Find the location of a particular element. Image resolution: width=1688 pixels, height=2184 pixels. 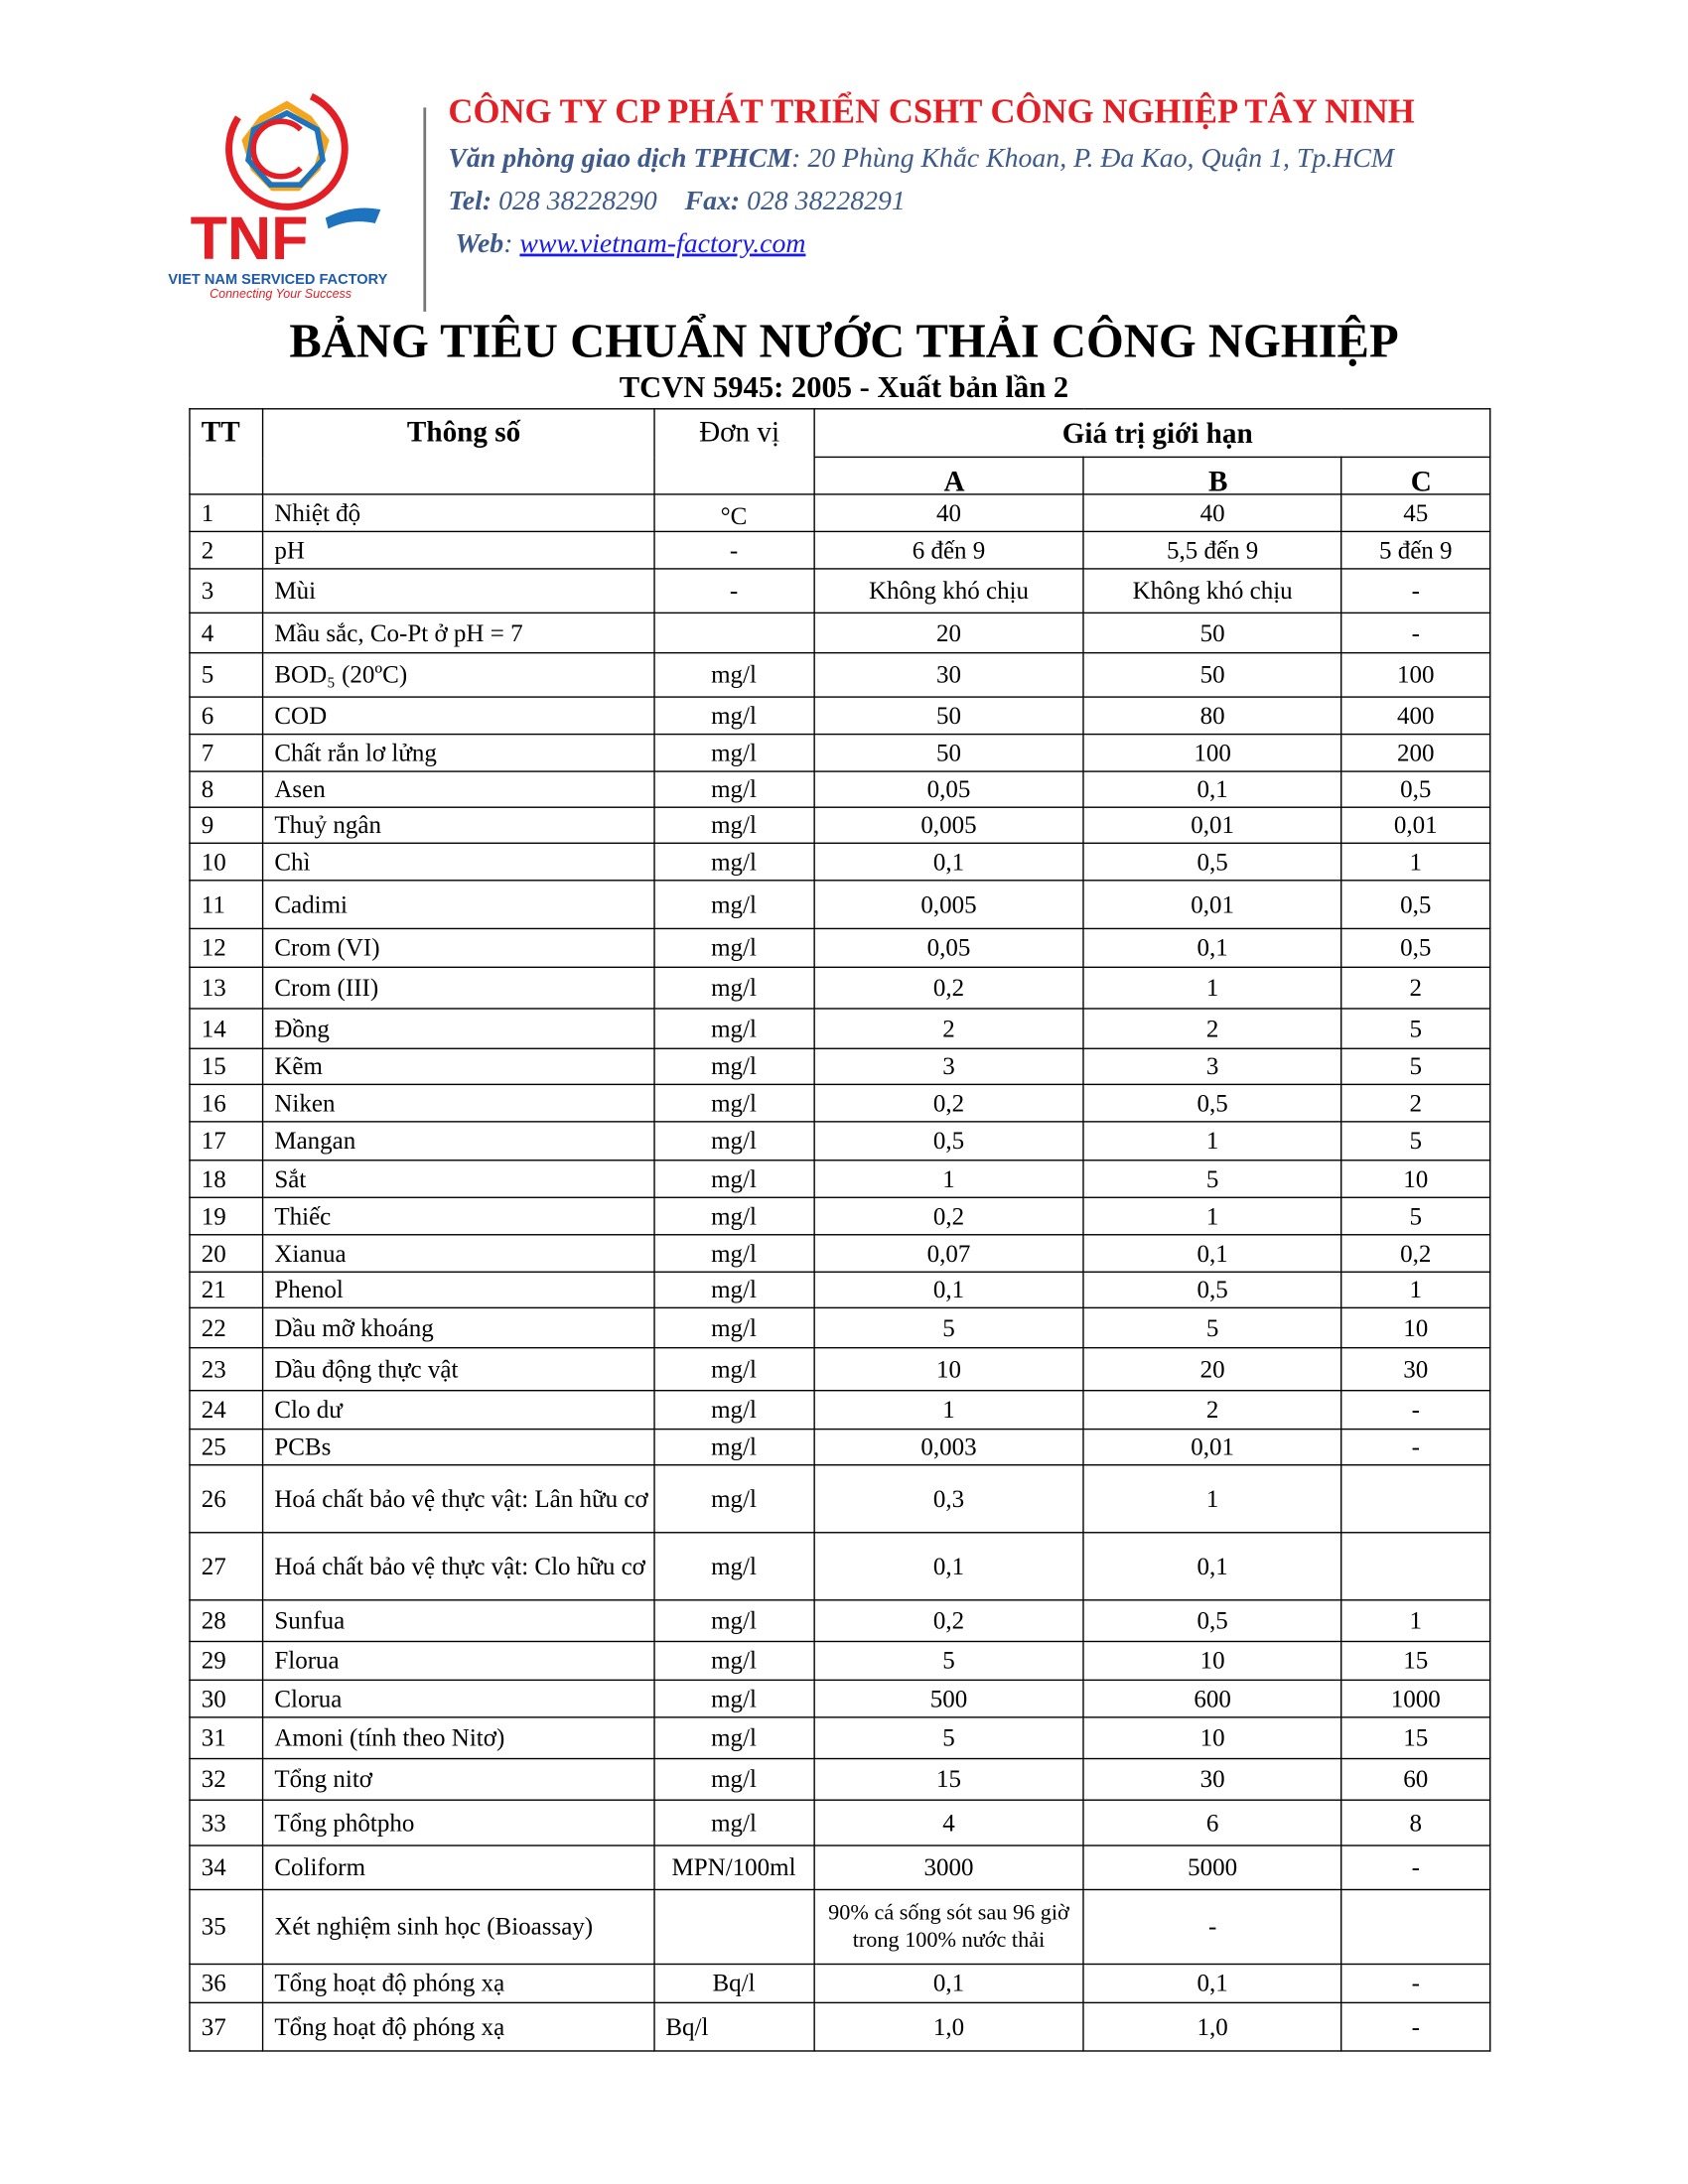

limit-a-cell: 40 is located at coordinates (948, 513).